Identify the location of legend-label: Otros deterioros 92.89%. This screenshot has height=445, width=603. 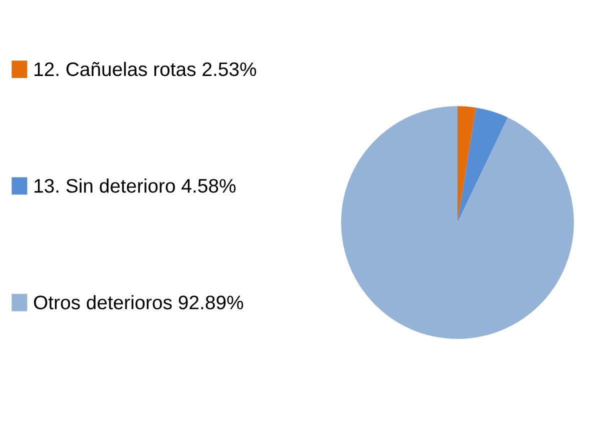
(139, 302).